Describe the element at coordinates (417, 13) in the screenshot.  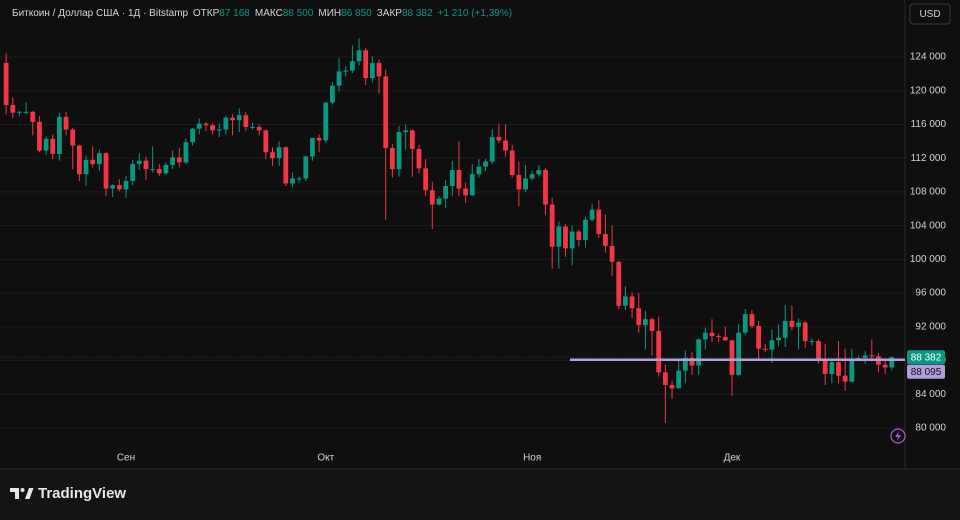
I see `ohlc-value: 88 382` at that location.